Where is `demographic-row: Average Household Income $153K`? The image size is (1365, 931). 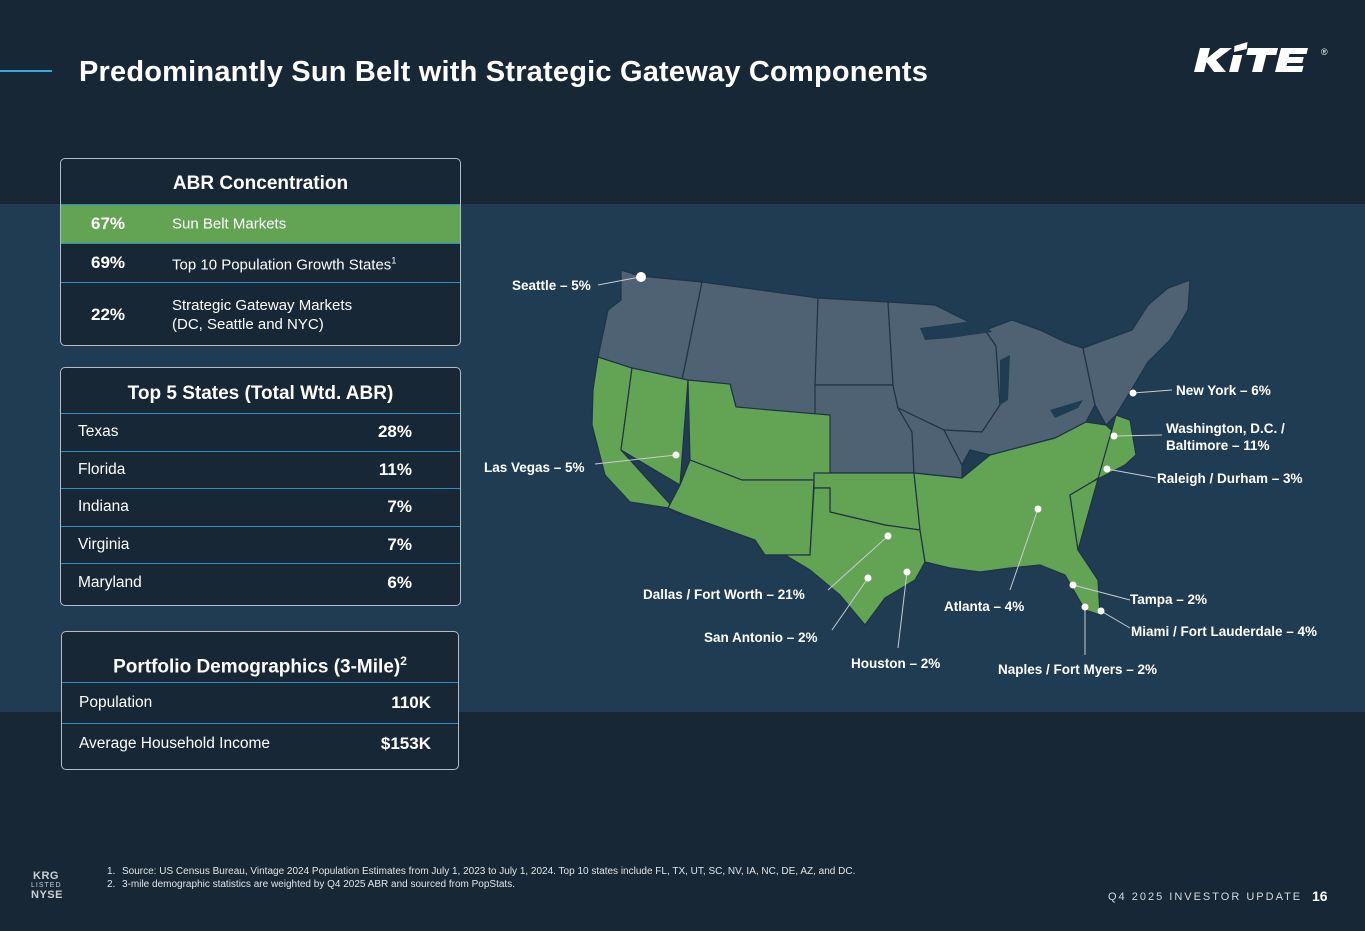 demographic-row: Average Household Income $153K is located at coordinates (260, 744).